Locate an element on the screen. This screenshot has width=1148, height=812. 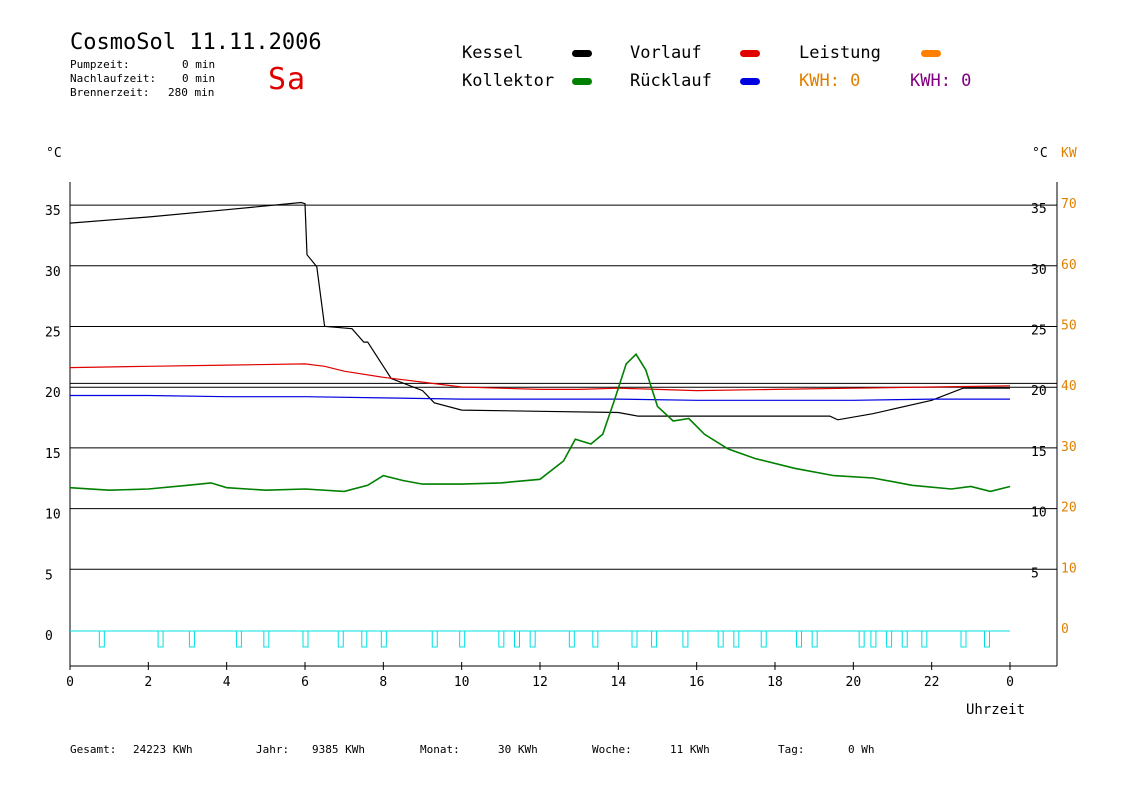
tag-value: 0 Wh is located at coordinates (861, 749).